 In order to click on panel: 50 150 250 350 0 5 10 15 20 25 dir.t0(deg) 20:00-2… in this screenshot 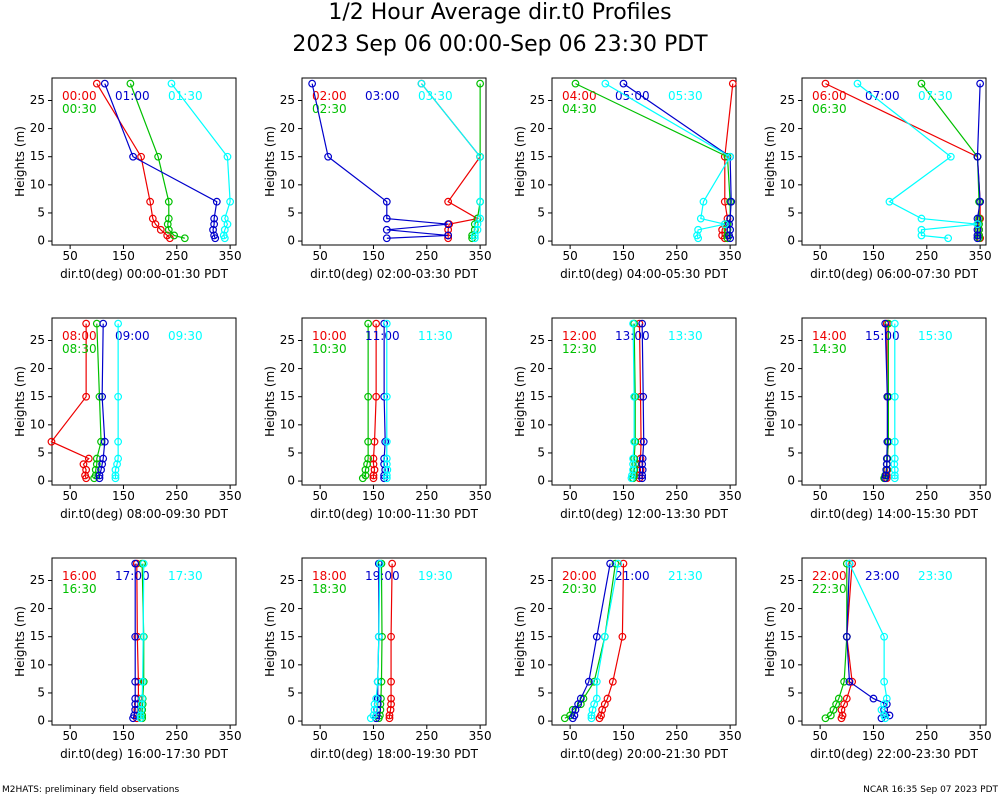, I will do `click(627, 659)`.